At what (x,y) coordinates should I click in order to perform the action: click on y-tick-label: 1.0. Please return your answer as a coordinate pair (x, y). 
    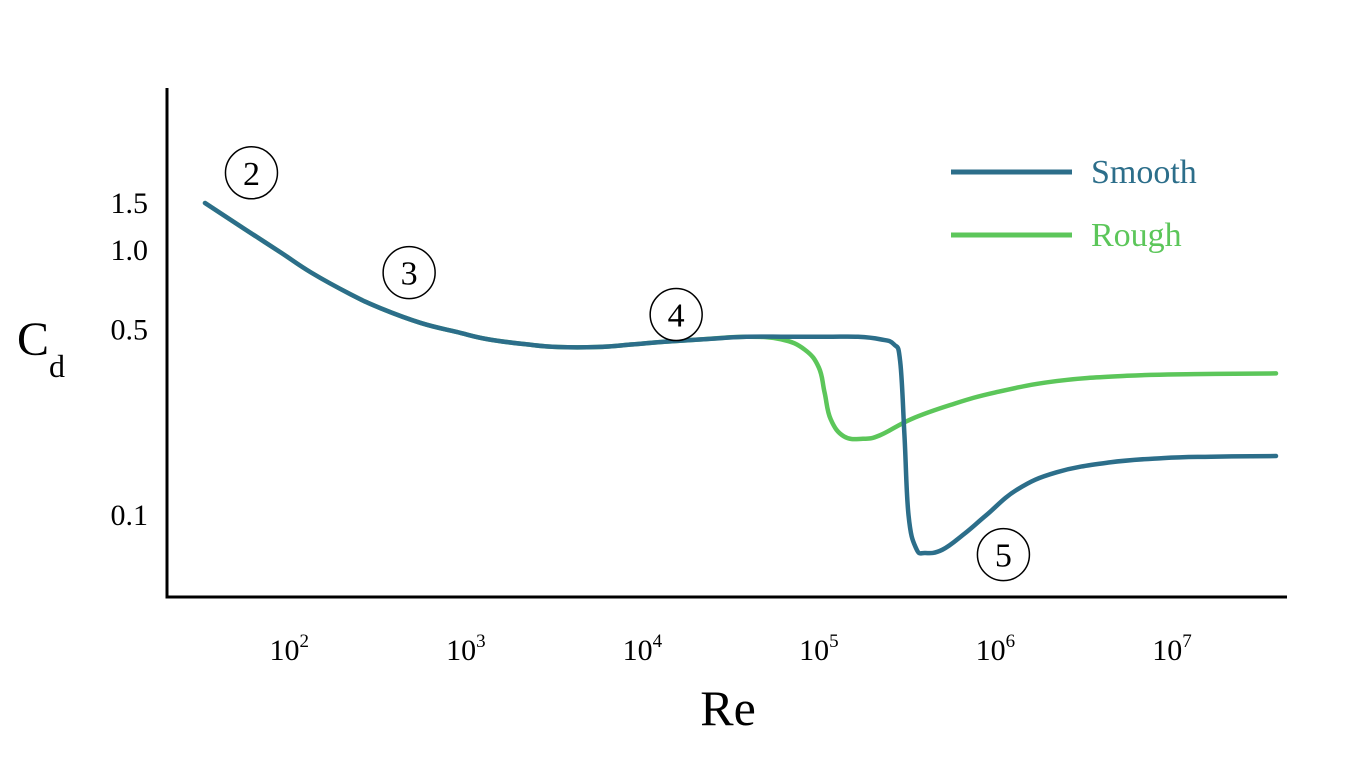
    Looking at the image, I should click on (130, 250).